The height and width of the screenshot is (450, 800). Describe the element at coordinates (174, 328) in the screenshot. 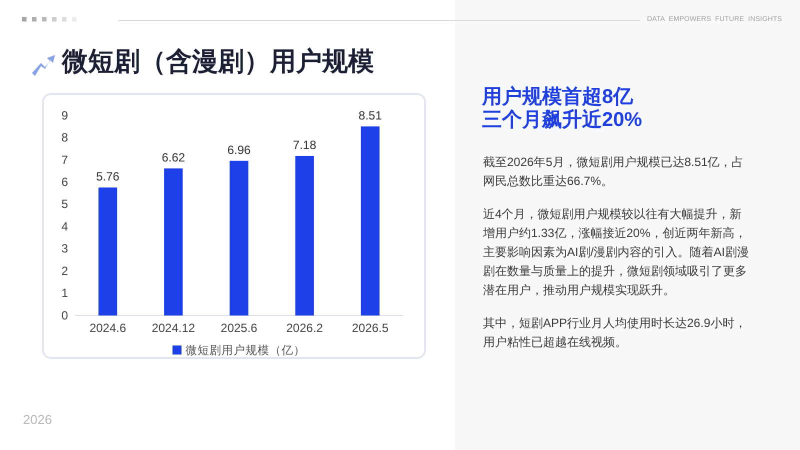

I see `x-tick-label: 2024.12` at that location.